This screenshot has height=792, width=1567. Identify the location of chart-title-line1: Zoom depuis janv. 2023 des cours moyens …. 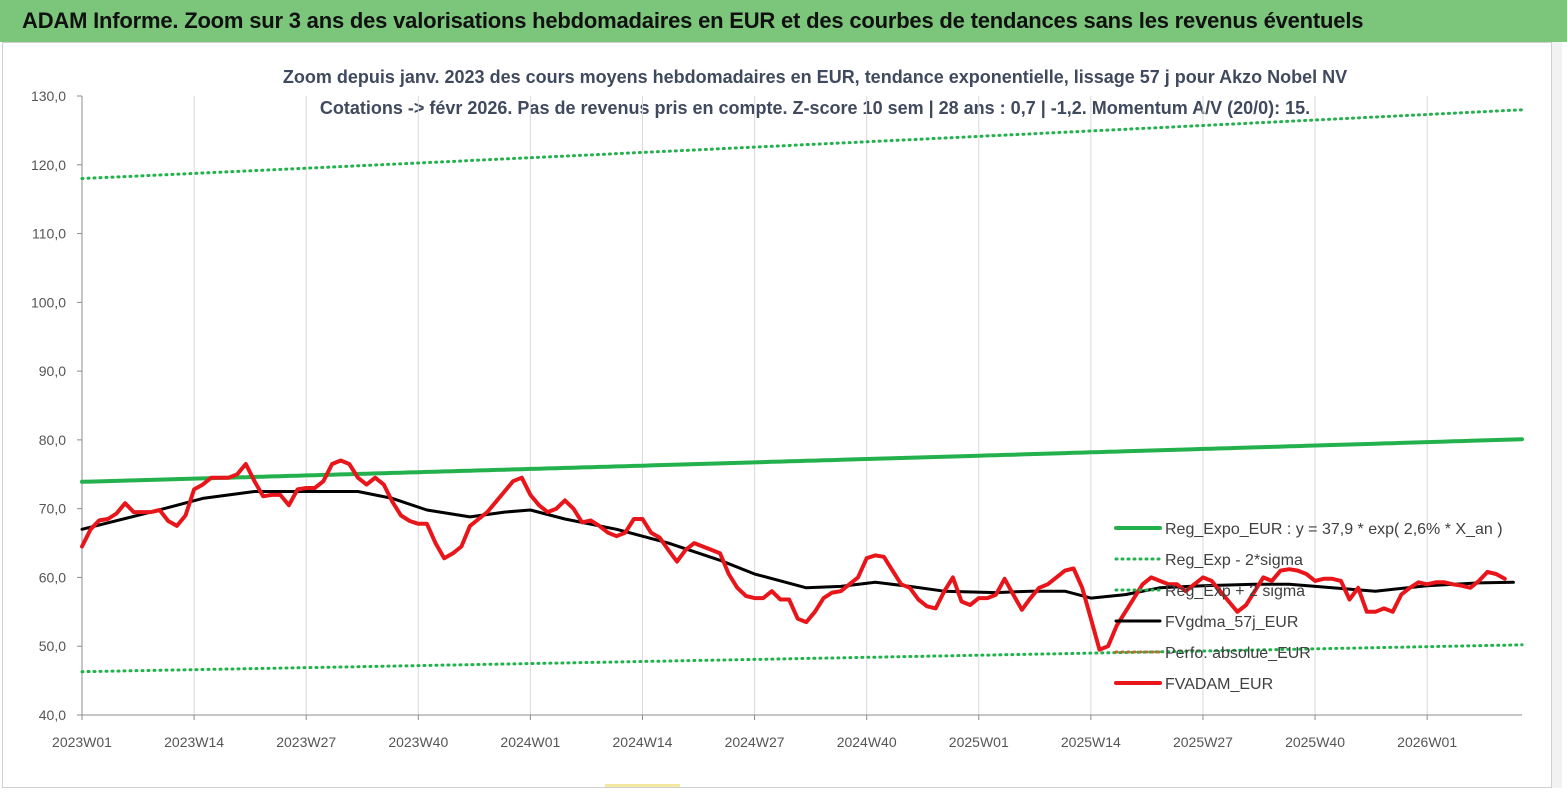
(815, 77).